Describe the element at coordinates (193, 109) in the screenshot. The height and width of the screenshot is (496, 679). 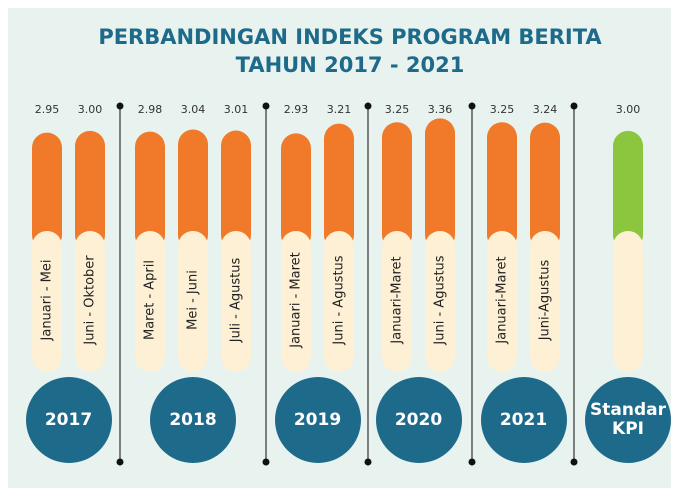
I see `value-label: 3.04` at that location.